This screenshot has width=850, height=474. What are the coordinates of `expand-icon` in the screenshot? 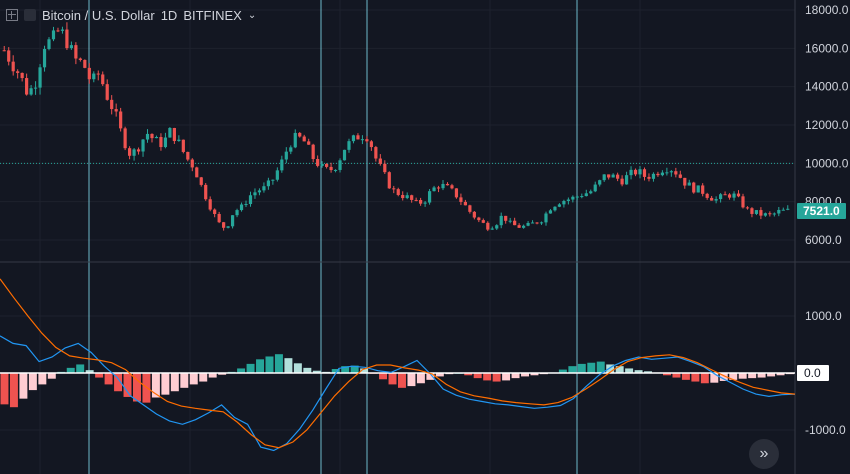 It's located at (12, 15).